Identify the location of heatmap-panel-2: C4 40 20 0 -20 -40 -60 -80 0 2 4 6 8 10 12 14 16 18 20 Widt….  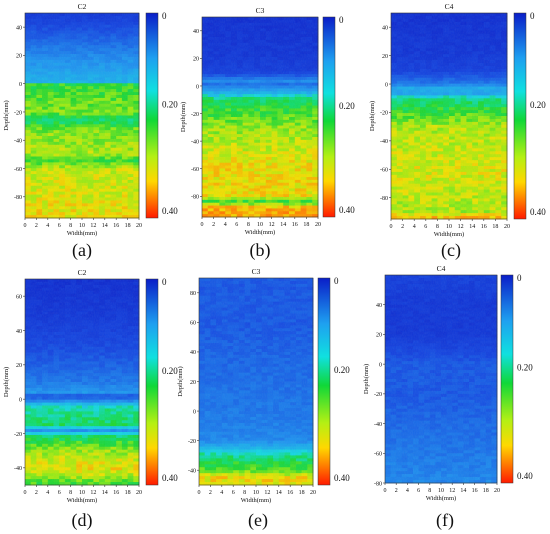
(457, 120).